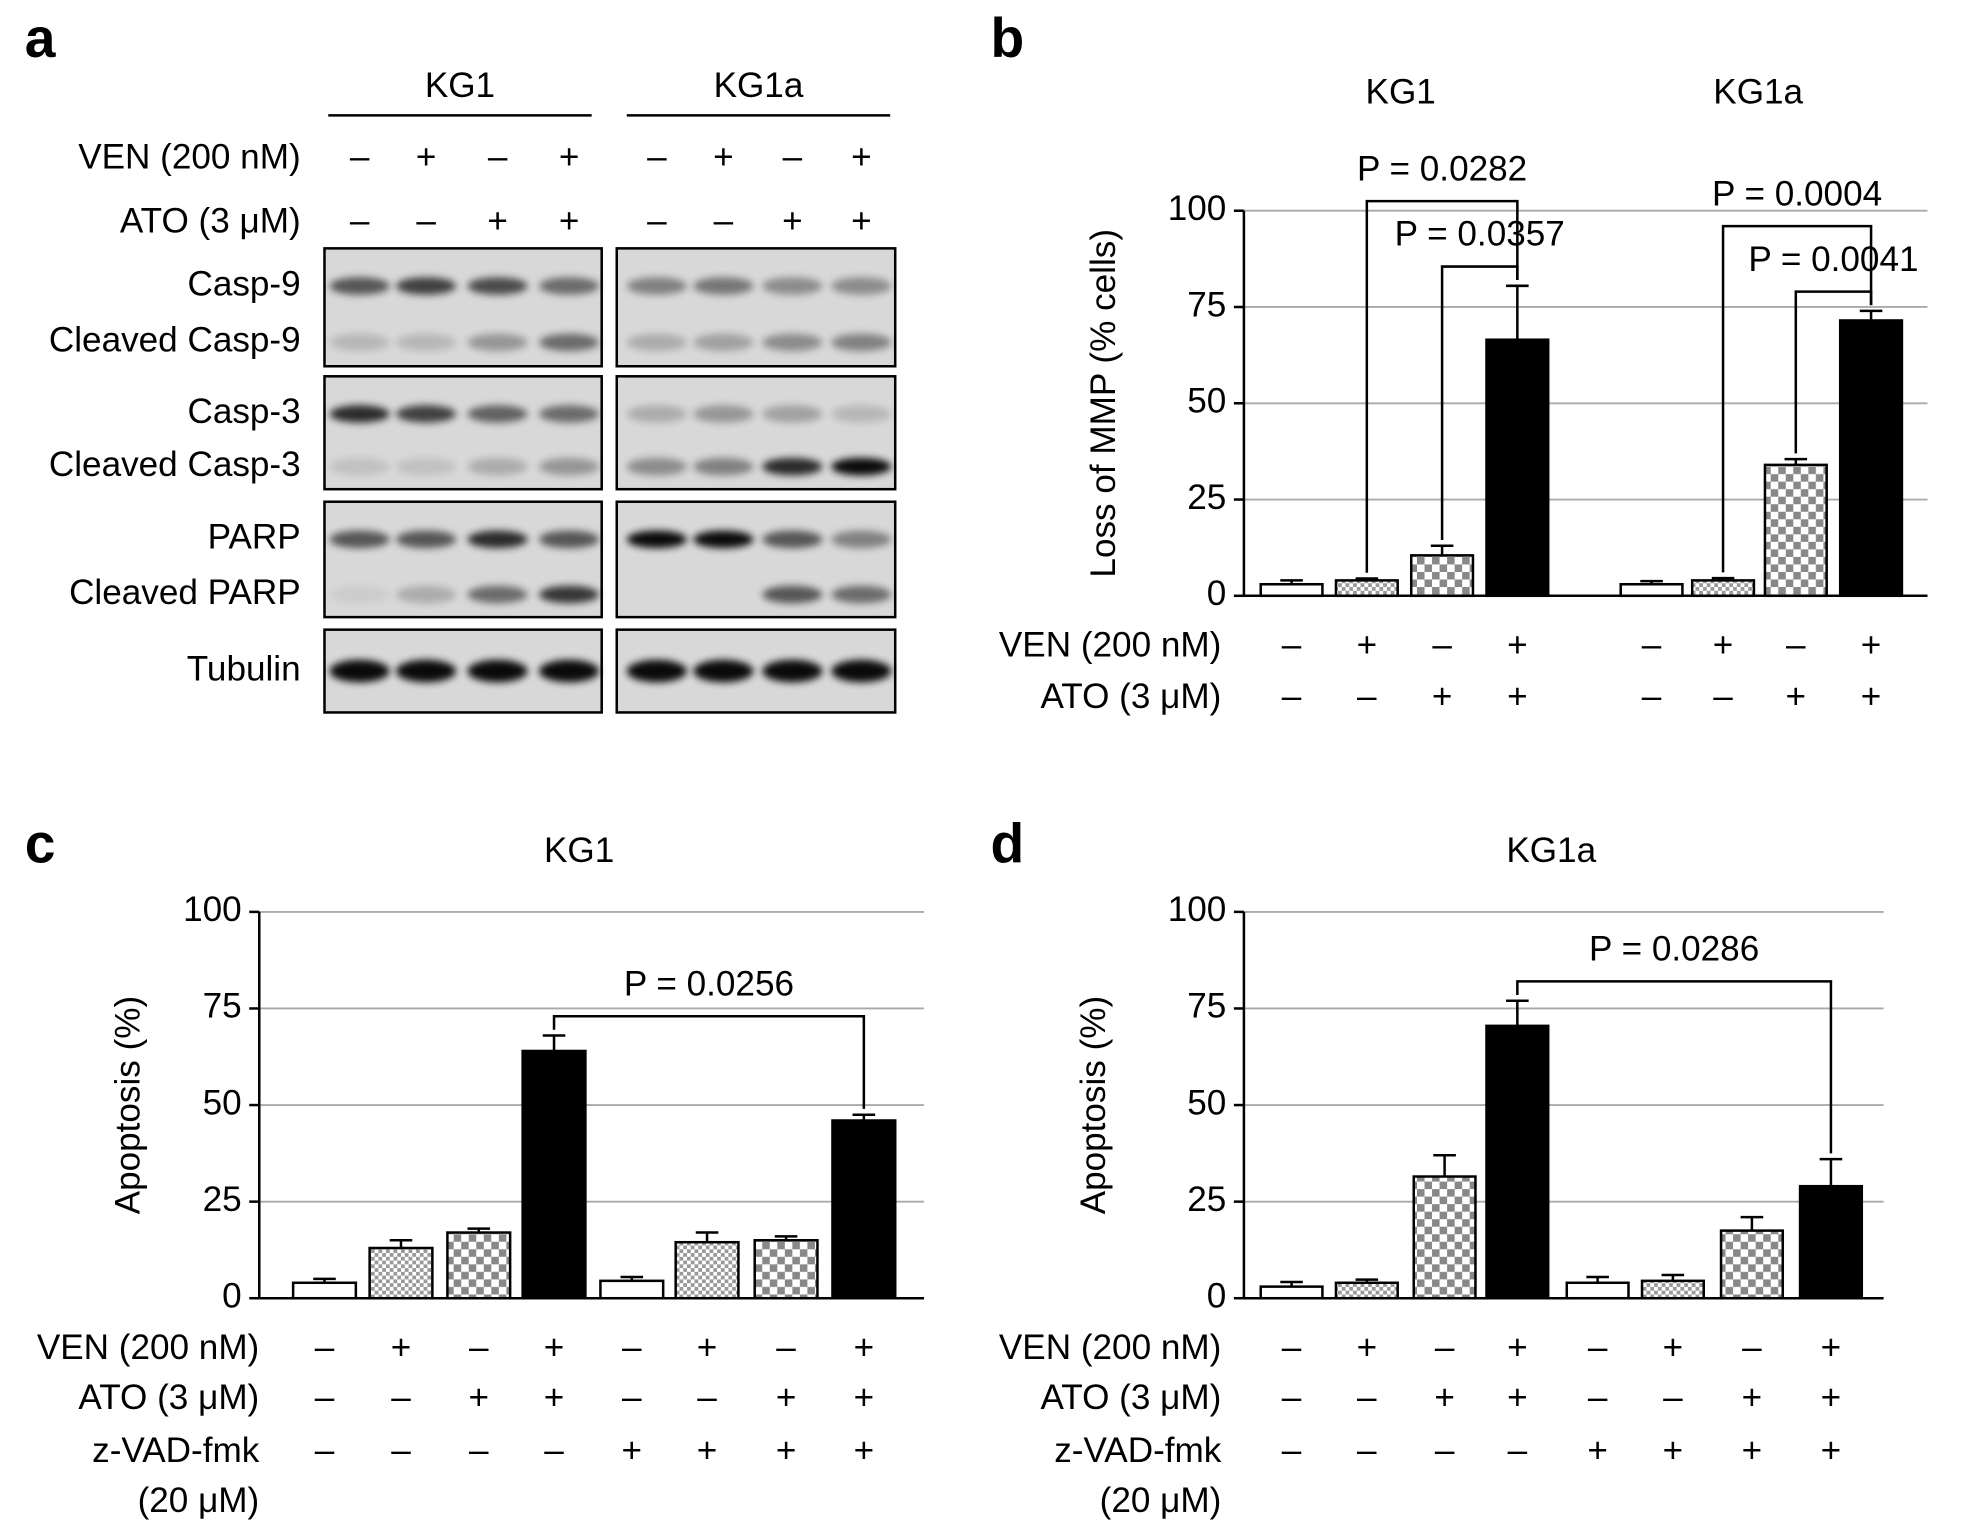 This screenshot has height=1524, width=1961. What do you see at coordinates (1197, 909) in the screenshot?
I see `y-tick-label: 100` at bounding box center [1197, 909].